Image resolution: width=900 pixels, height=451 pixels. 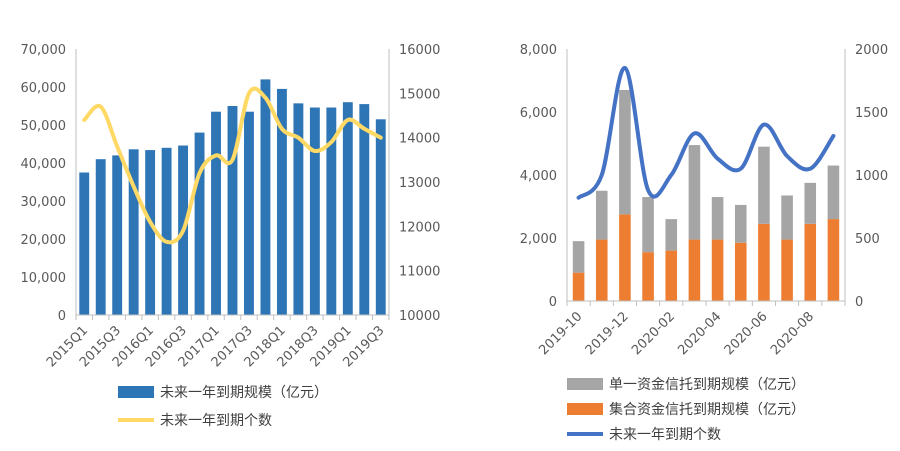 What do you see at coordinates (653, 333) in the screenshot?
I see `chart2-x-tick-label: 2020-02` at bounding box center [653, 333].